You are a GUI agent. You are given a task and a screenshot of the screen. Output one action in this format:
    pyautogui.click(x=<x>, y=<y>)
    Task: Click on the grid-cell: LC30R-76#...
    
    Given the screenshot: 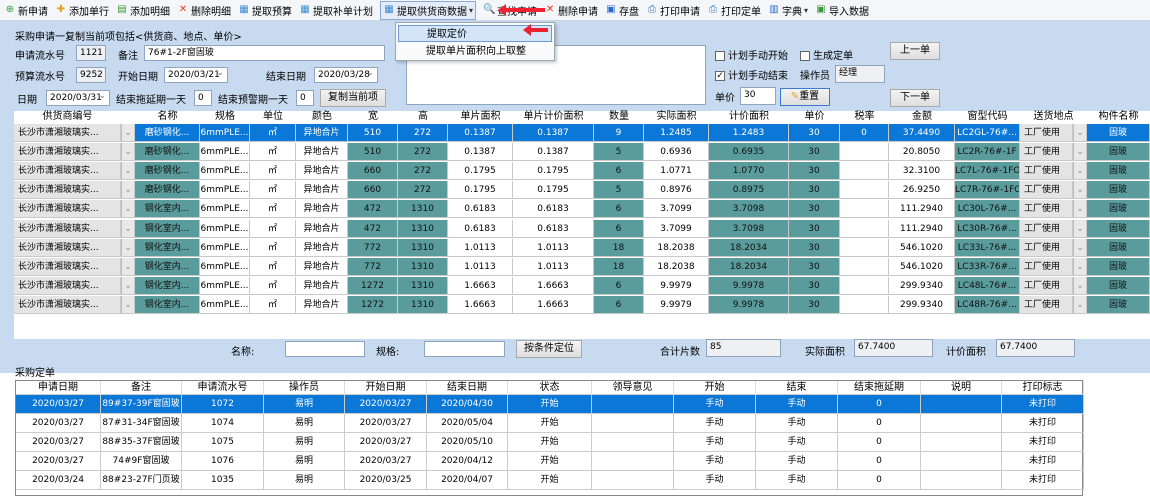 What is the action you would take?
    pyautogui.click(x=987, y=228)
    